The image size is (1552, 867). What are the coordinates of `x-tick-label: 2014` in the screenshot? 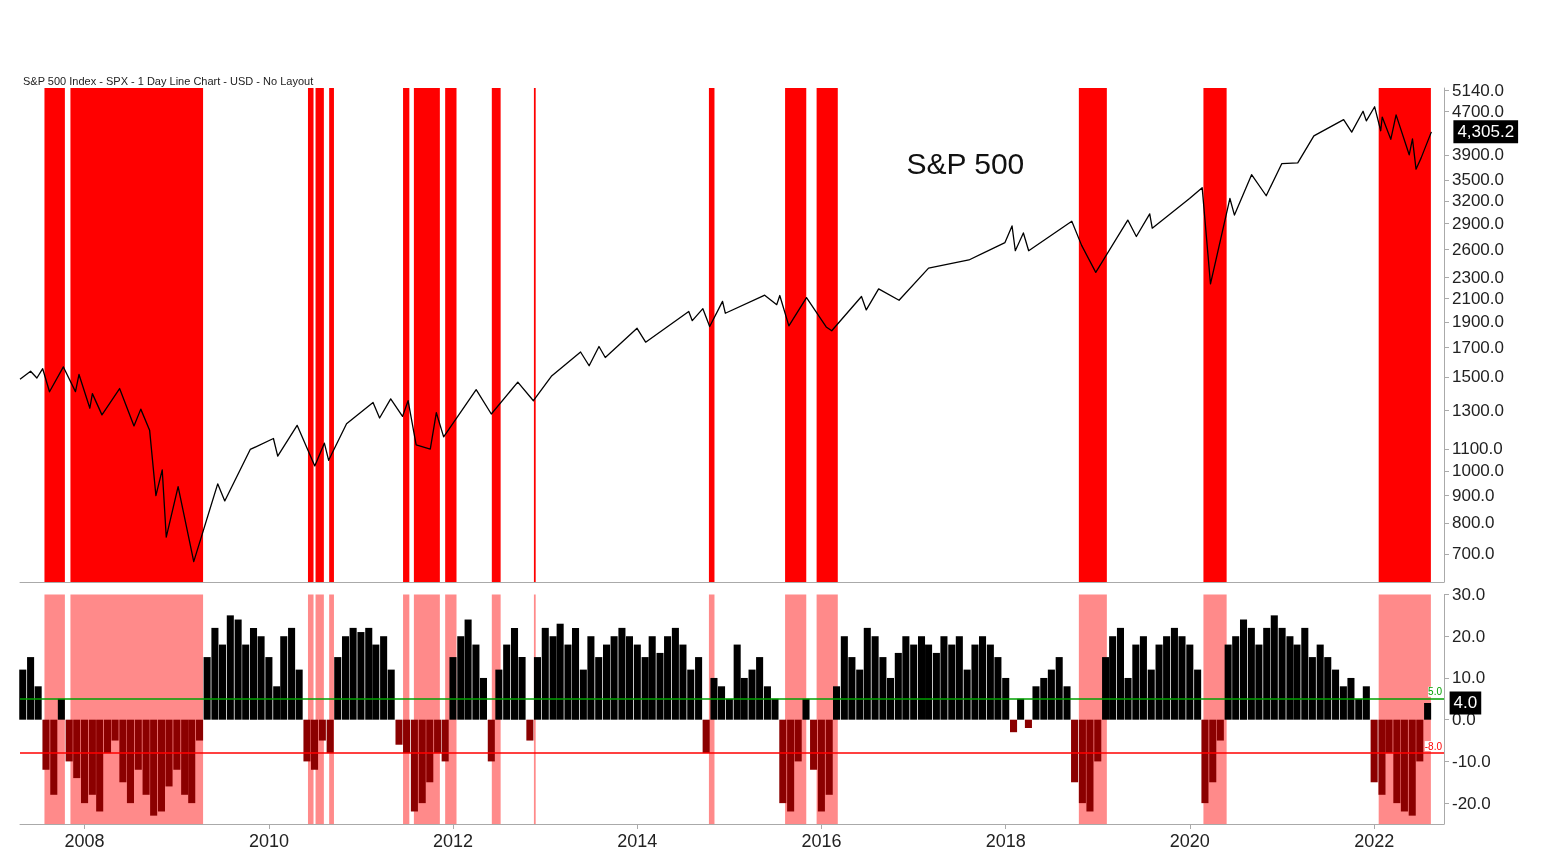 It's located at (637, 841).